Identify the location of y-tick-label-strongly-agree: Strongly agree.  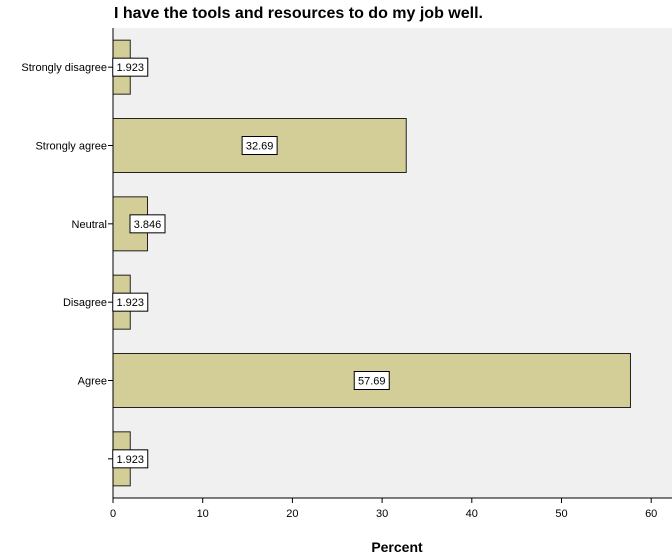
(71, 147).